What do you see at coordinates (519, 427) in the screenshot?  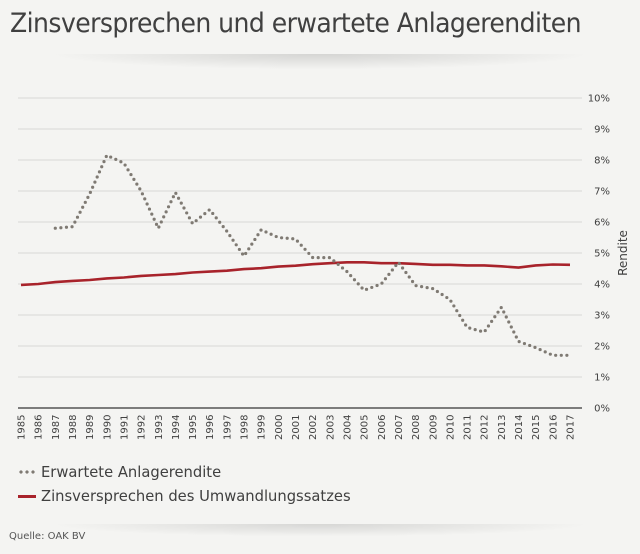 I see `x-tick-label: 2014` at bounding box center [519, 427].